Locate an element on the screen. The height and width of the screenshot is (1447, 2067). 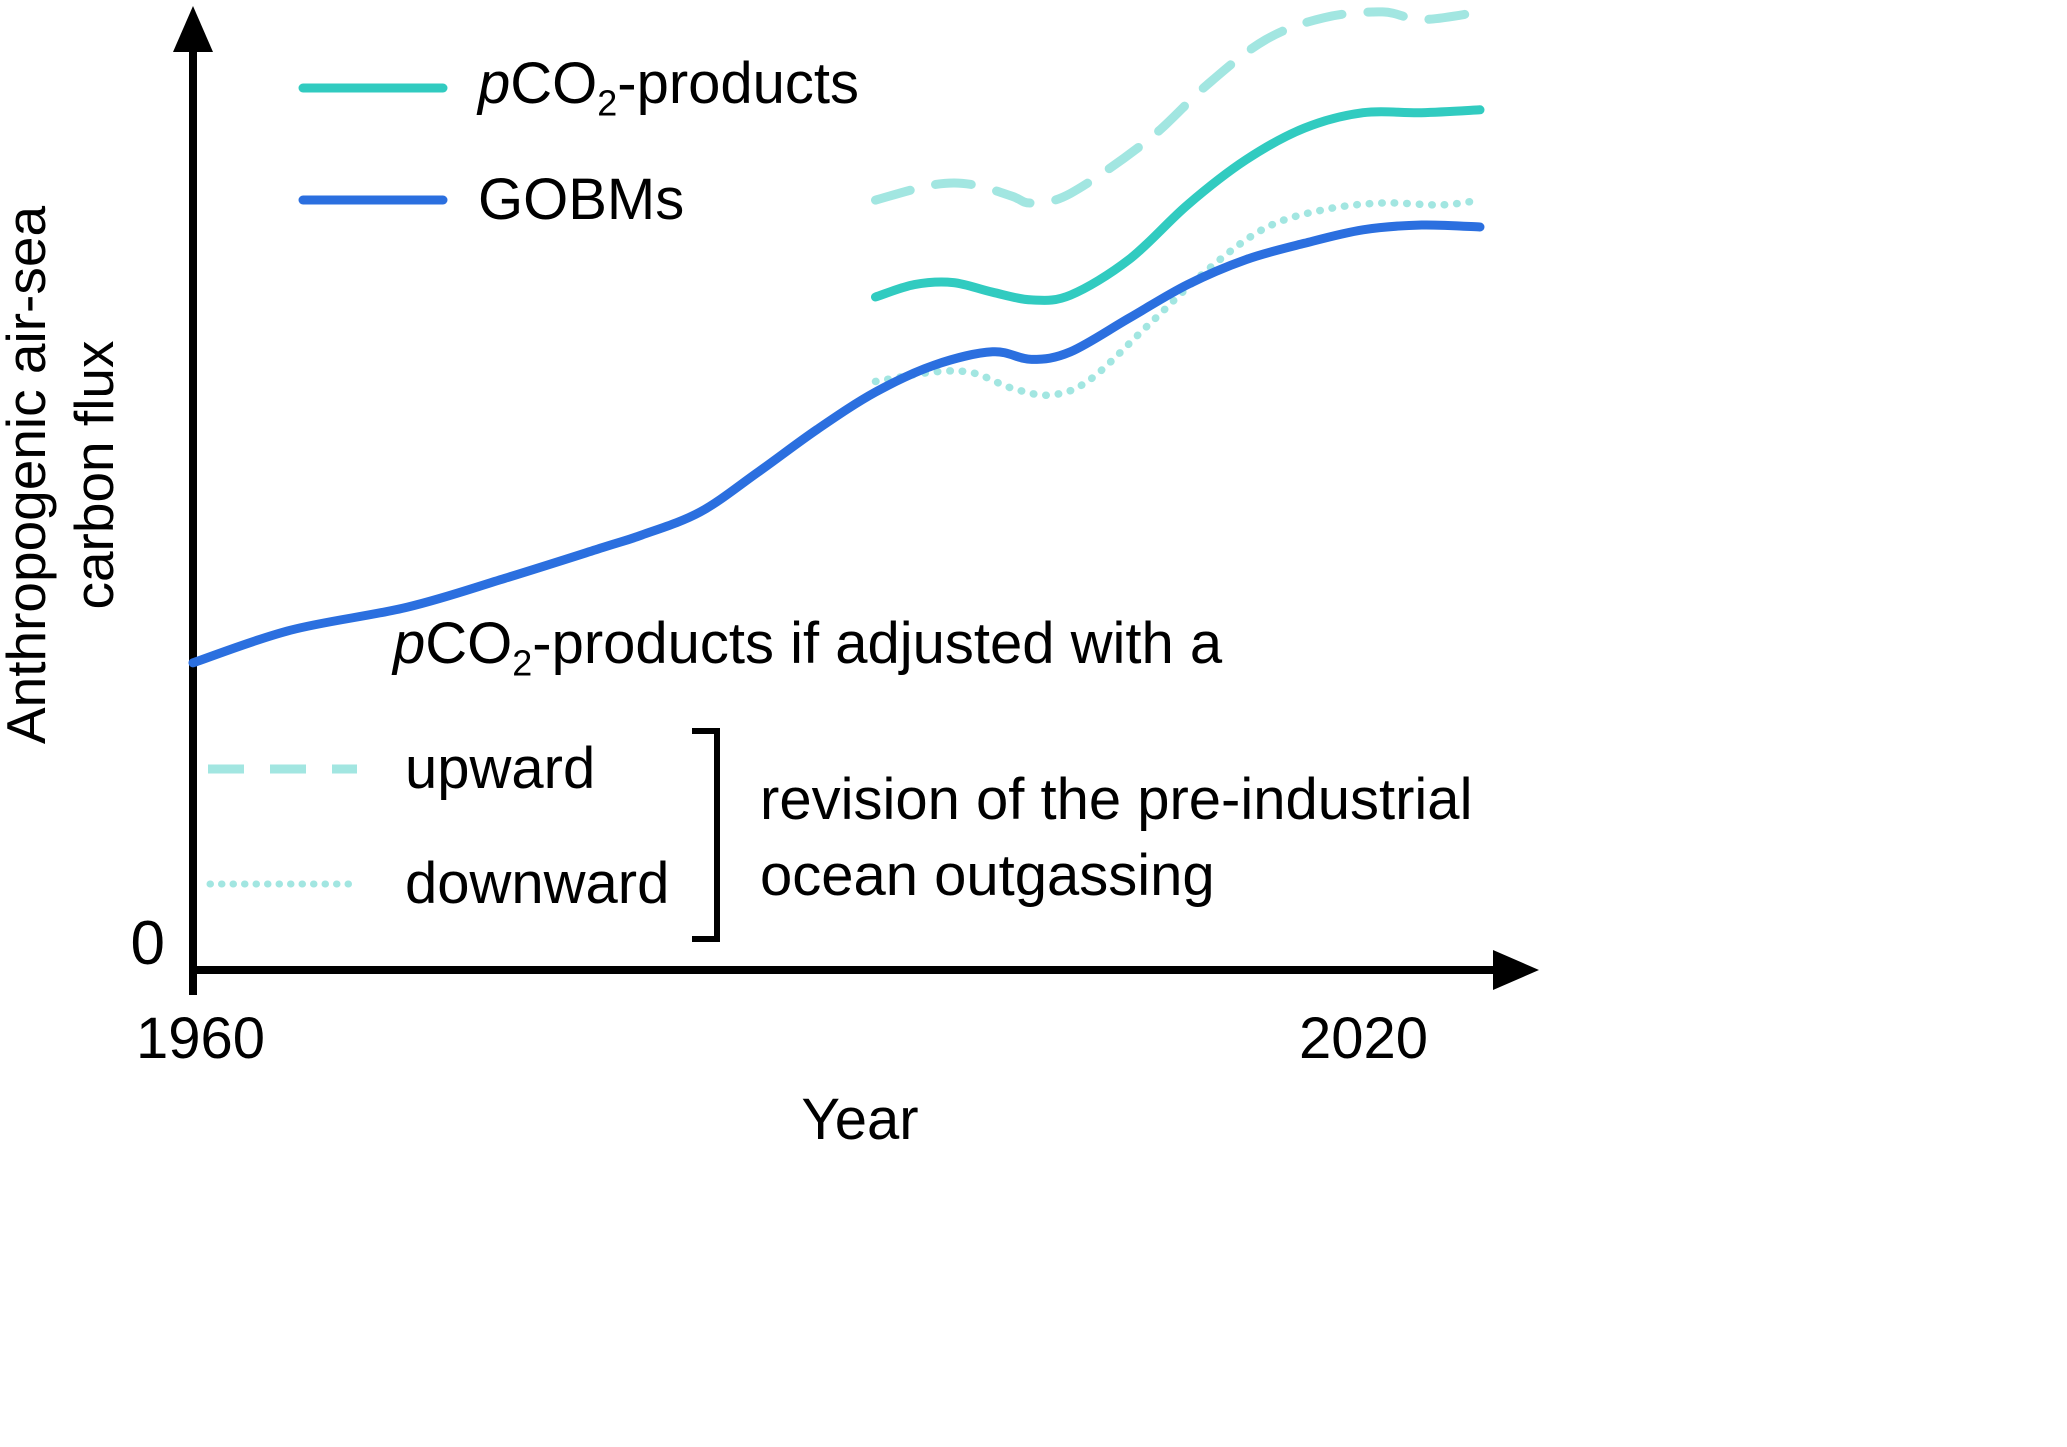
legend-item-gobms: GOBMs is located at coordinates (491, 200).